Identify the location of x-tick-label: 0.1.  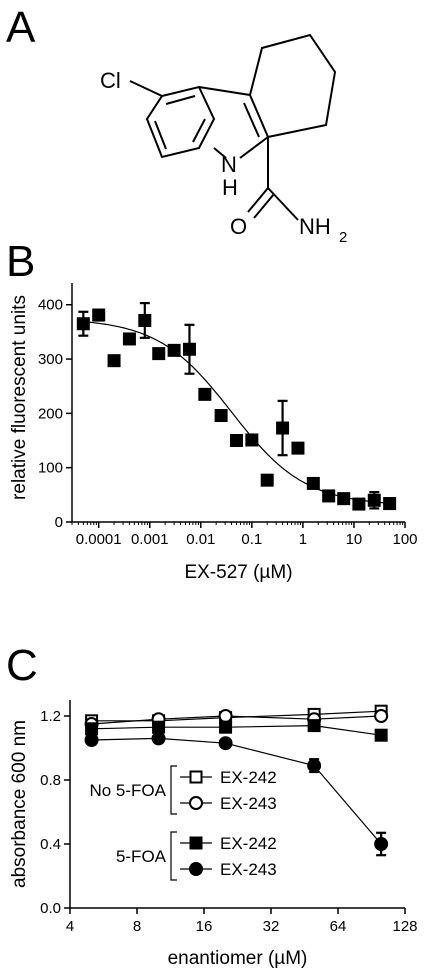
(251, 539).